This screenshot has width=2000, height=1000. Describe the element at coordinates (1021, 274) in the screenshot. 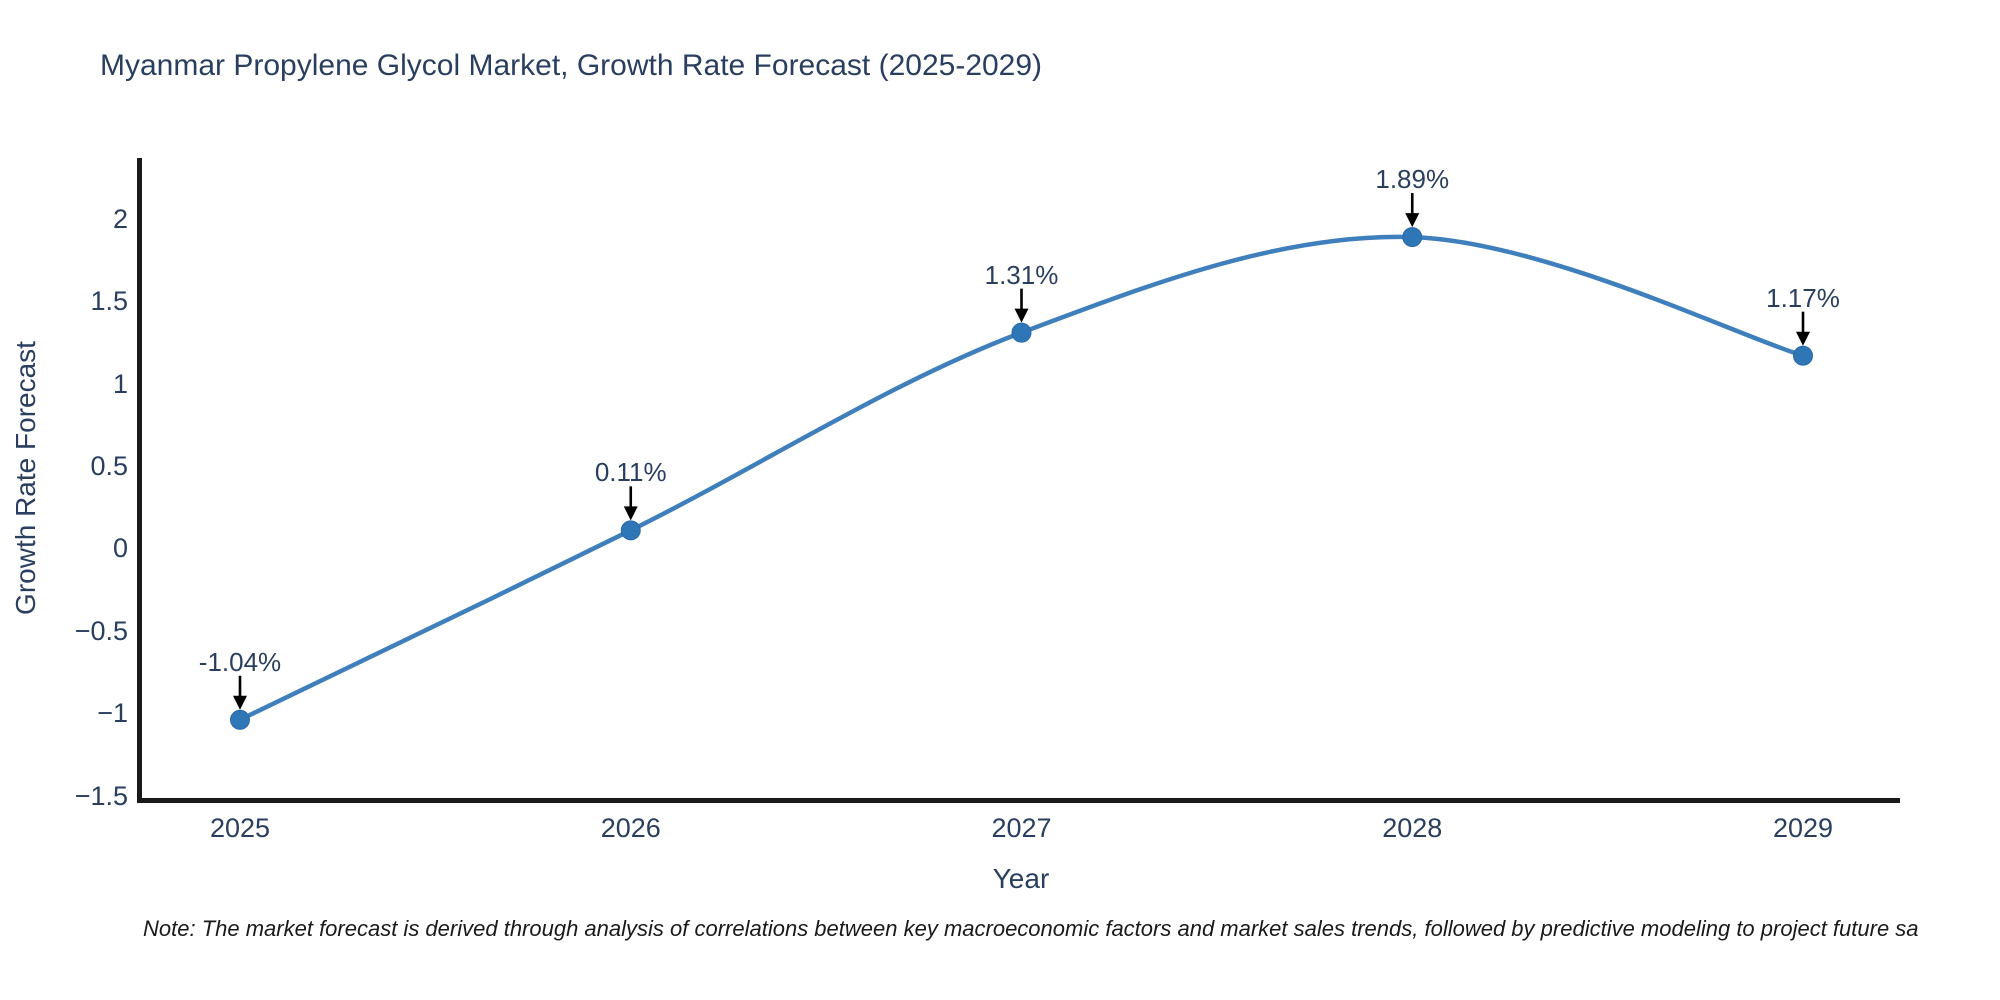

I see `point-annotation: 1.31%` at that location.